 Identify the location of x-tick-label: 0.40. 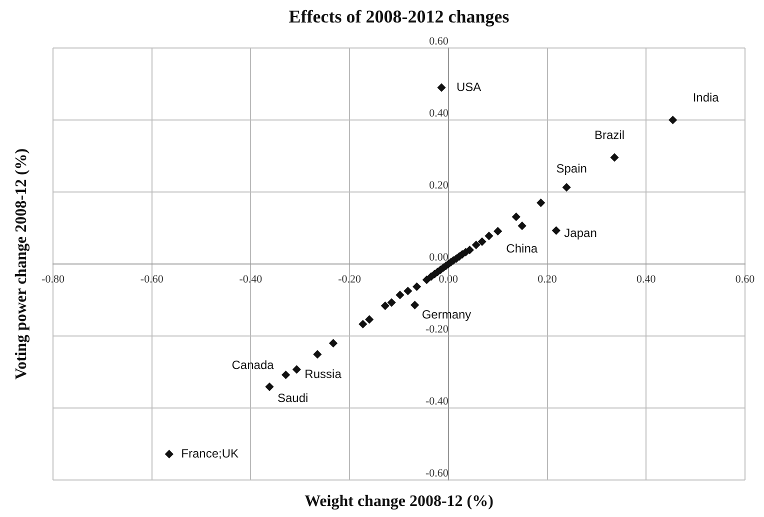
(646, 279).